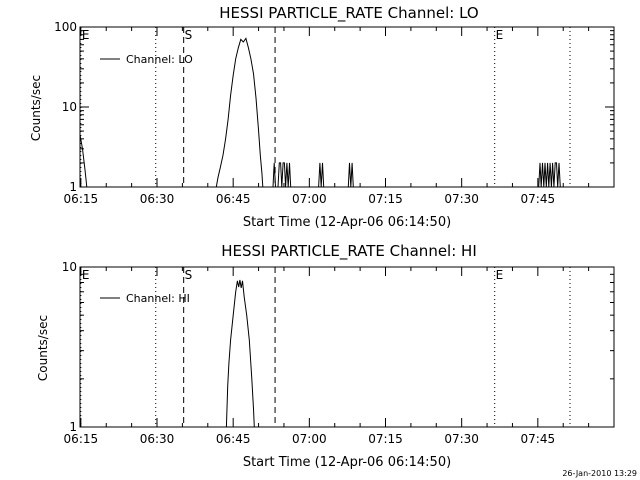 This screenshot has width=640, height=480. Describe the element at coordinates (349, 251) in the screenshot. I see `chart-title: HESSI PARTICLE_RATE Channel: HI` at that location.